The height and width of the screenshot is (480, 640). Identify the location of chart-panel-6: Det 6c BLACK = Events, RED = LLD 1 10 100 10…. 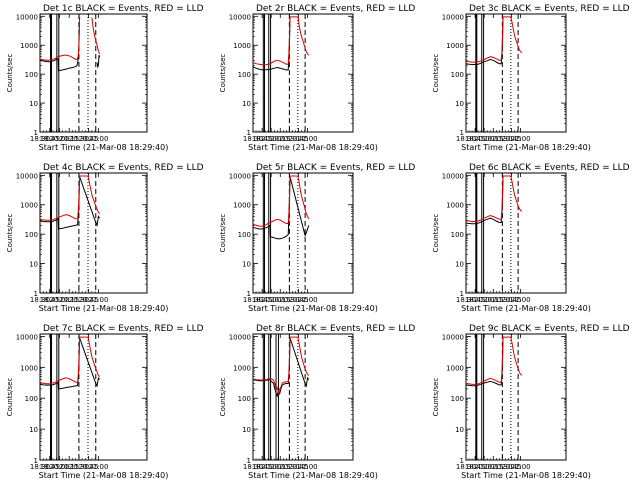
(531, 238).